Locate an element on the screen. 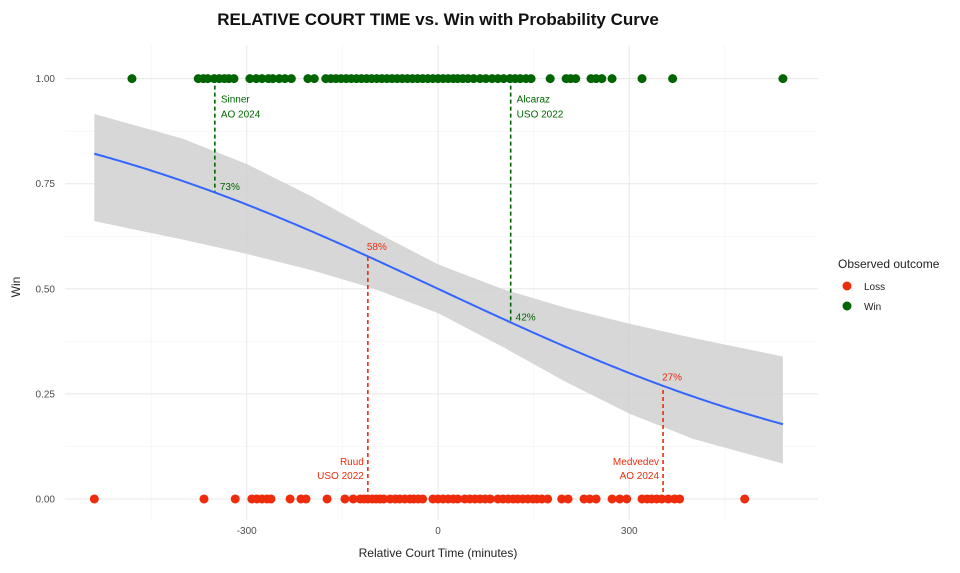 The image size is (960, 573). y-tick-label: 0.00 is located at coordinates (46, 499).